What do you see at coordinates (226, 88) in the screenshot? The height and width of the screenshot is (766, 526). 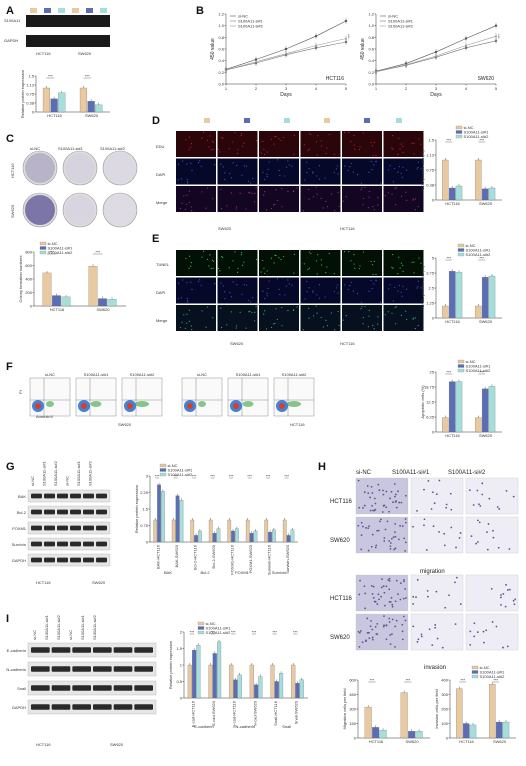 I see `x-tick-label: 1` at bounding box center [226, 88].